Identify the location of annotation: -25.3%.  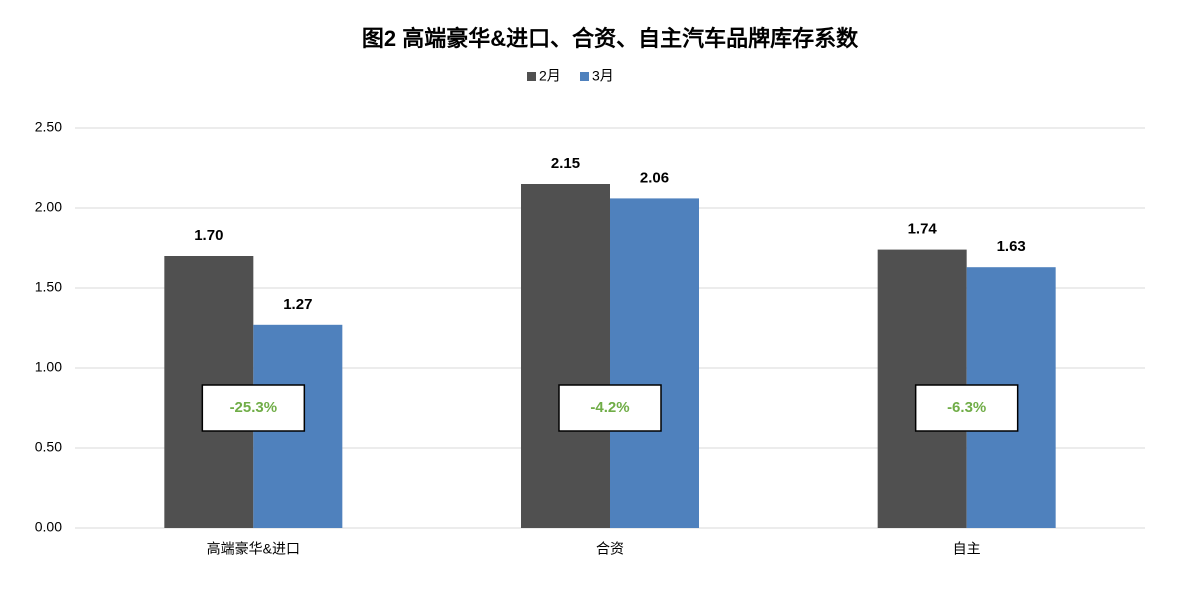
(254, 407).